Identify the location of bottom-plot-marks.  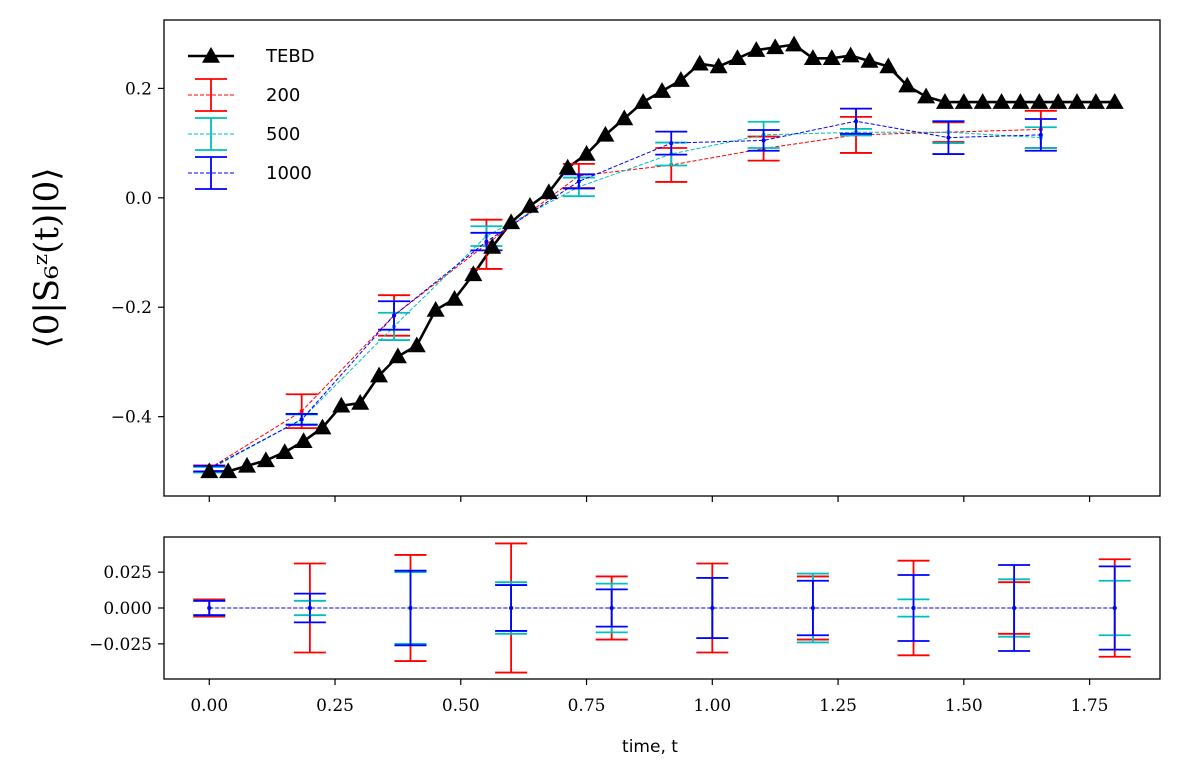
(662, 608).